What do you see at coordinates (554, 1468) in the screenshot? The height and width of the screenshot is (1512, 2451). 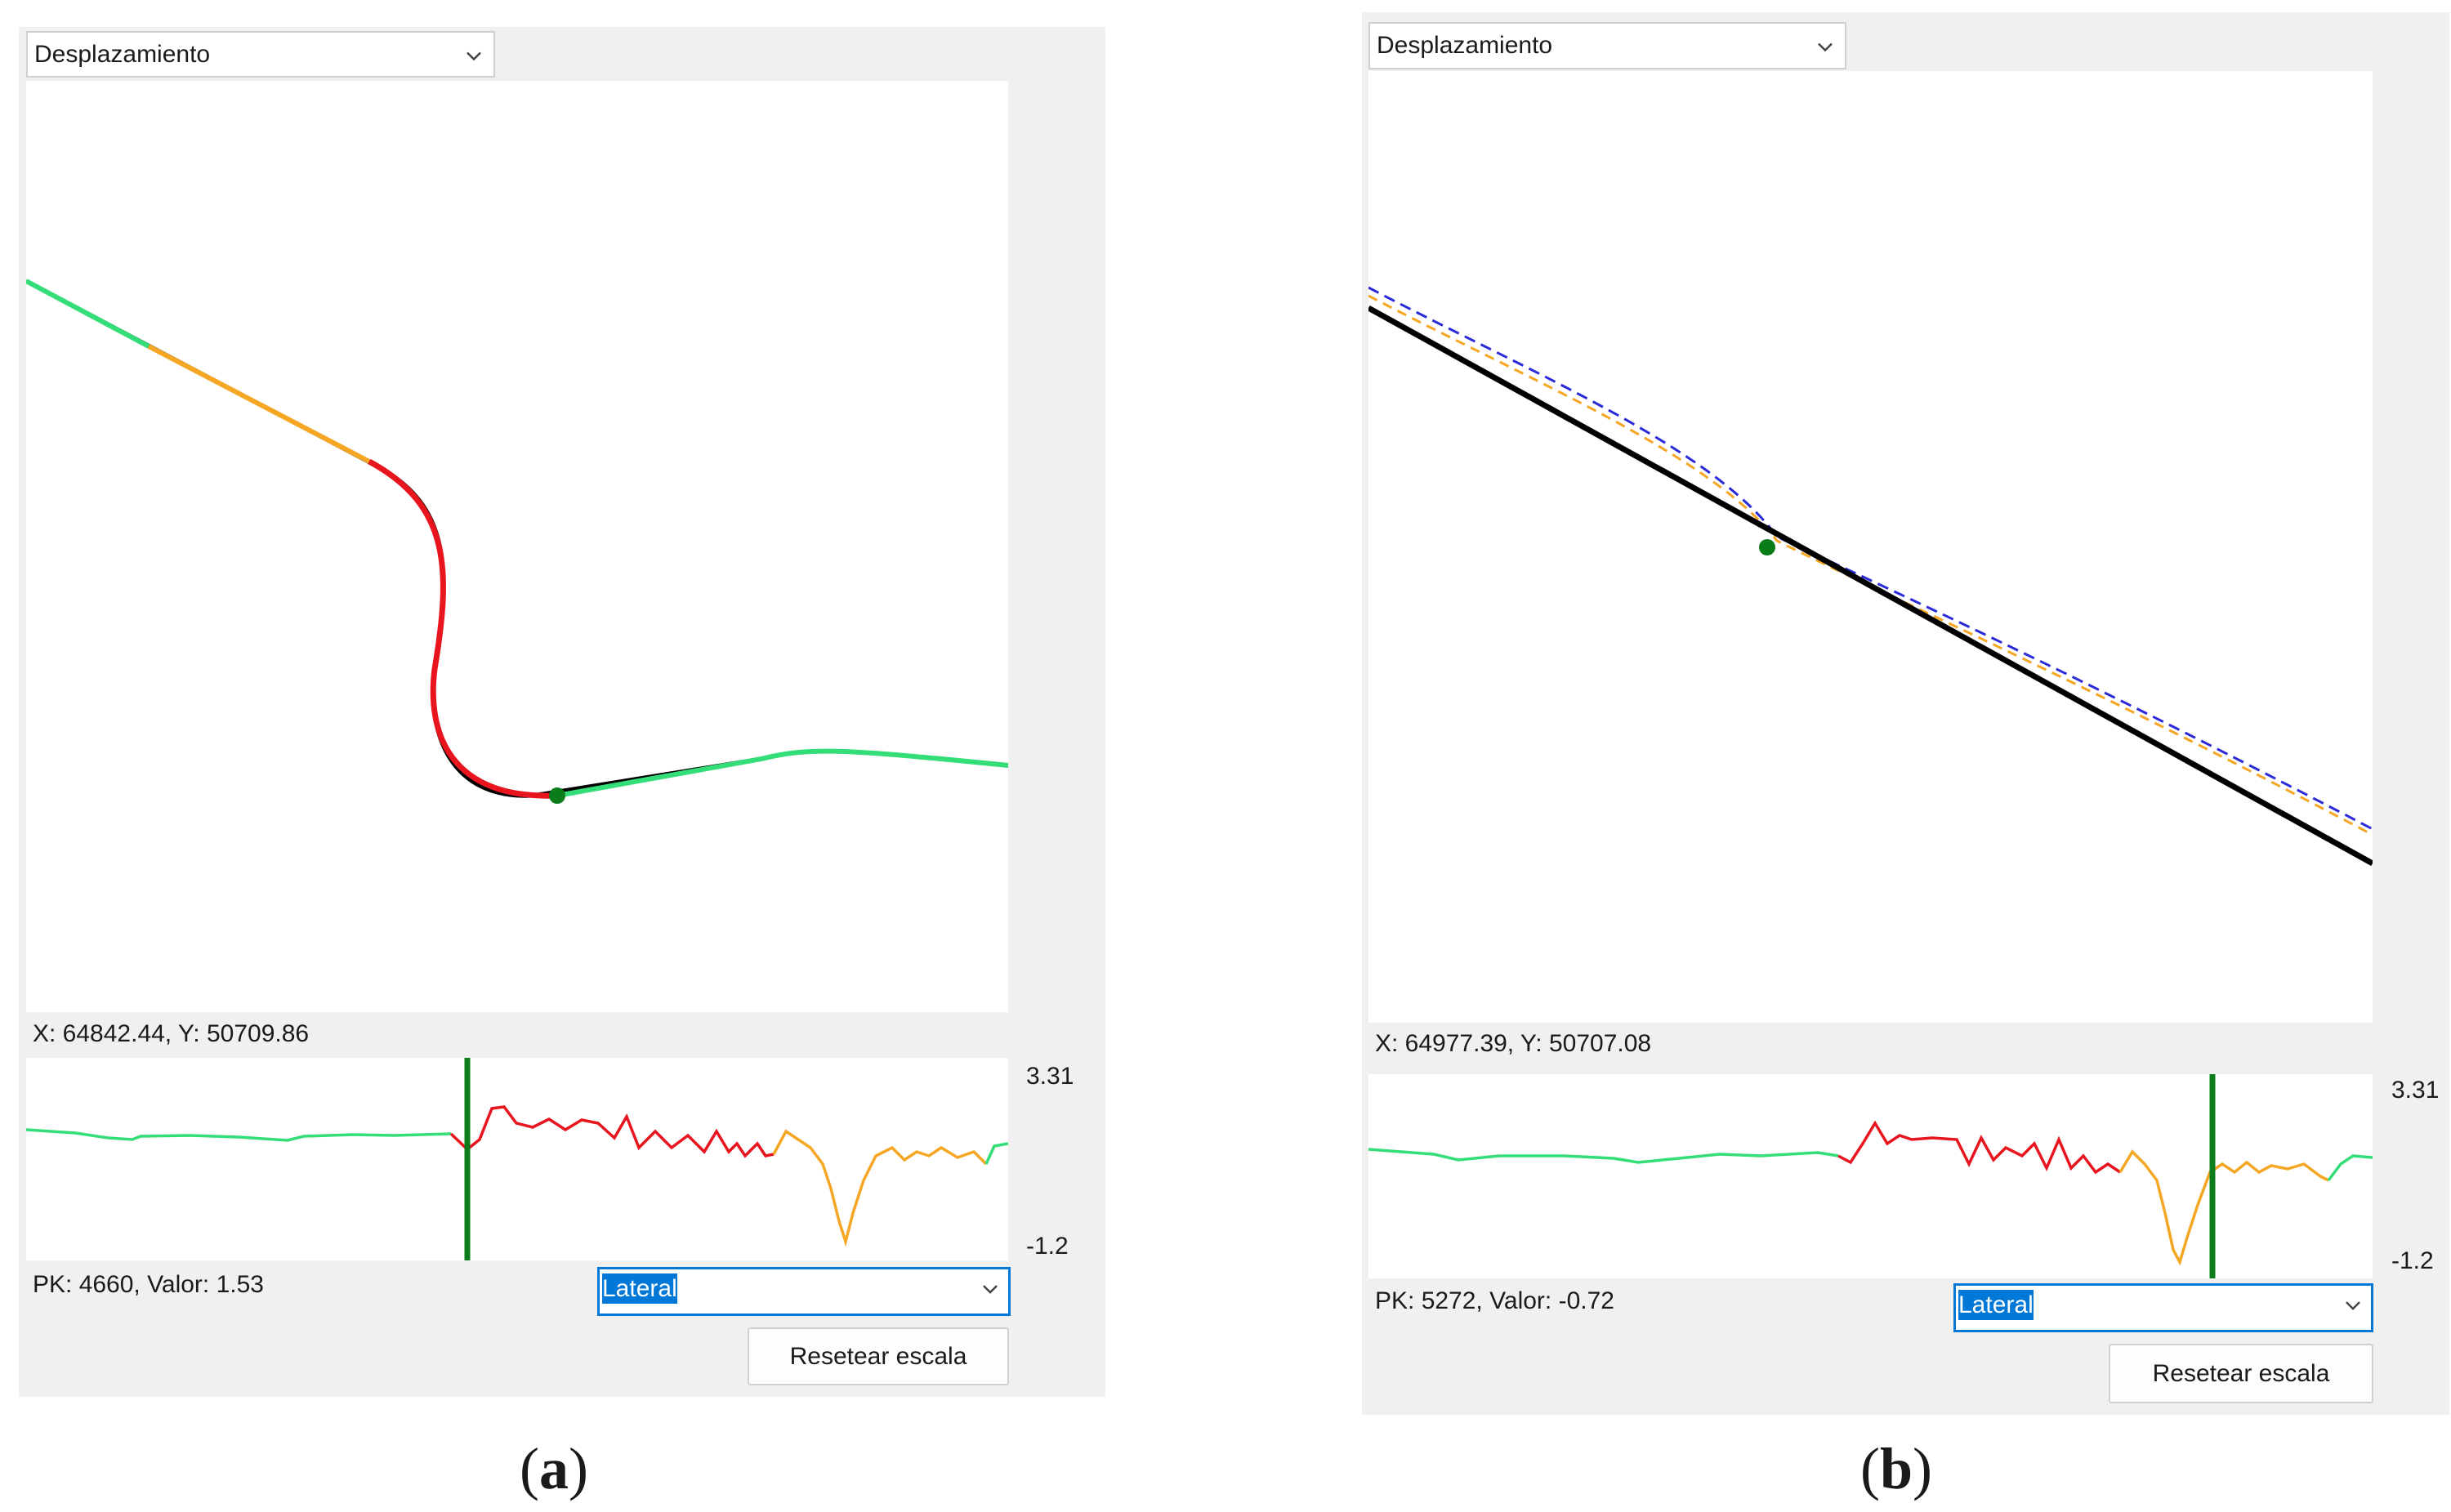 I see `caption-a: (a)` at bounding box center [554, 1468].